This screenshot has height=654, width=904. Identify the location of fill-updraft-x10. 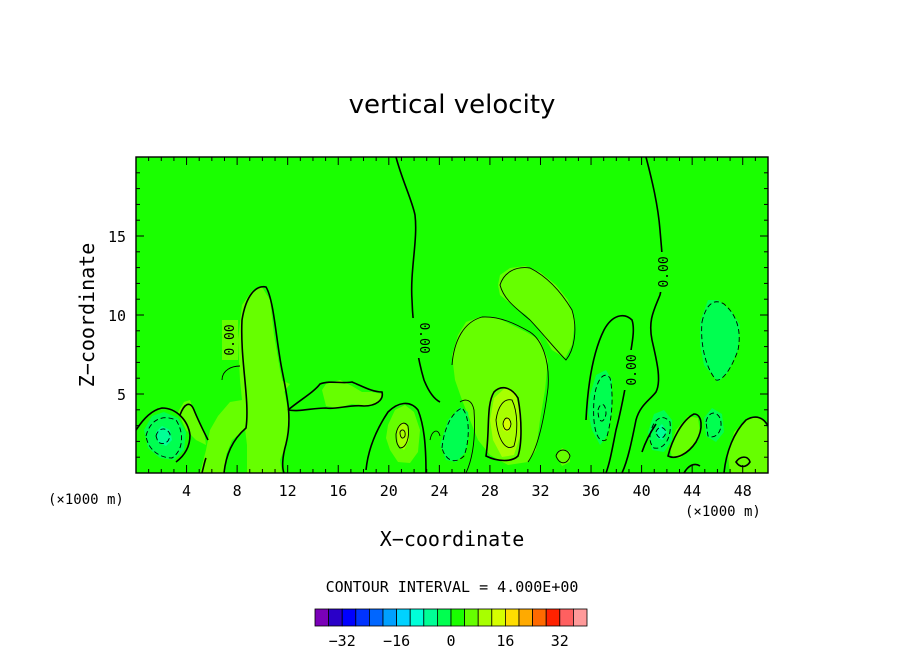
(264, 380).